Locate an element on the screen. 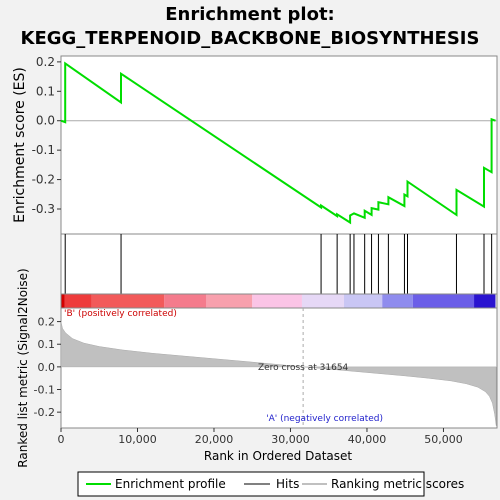  legend-enrichment-profile-label: Enrichment profile is located at coordinates (170, 484).